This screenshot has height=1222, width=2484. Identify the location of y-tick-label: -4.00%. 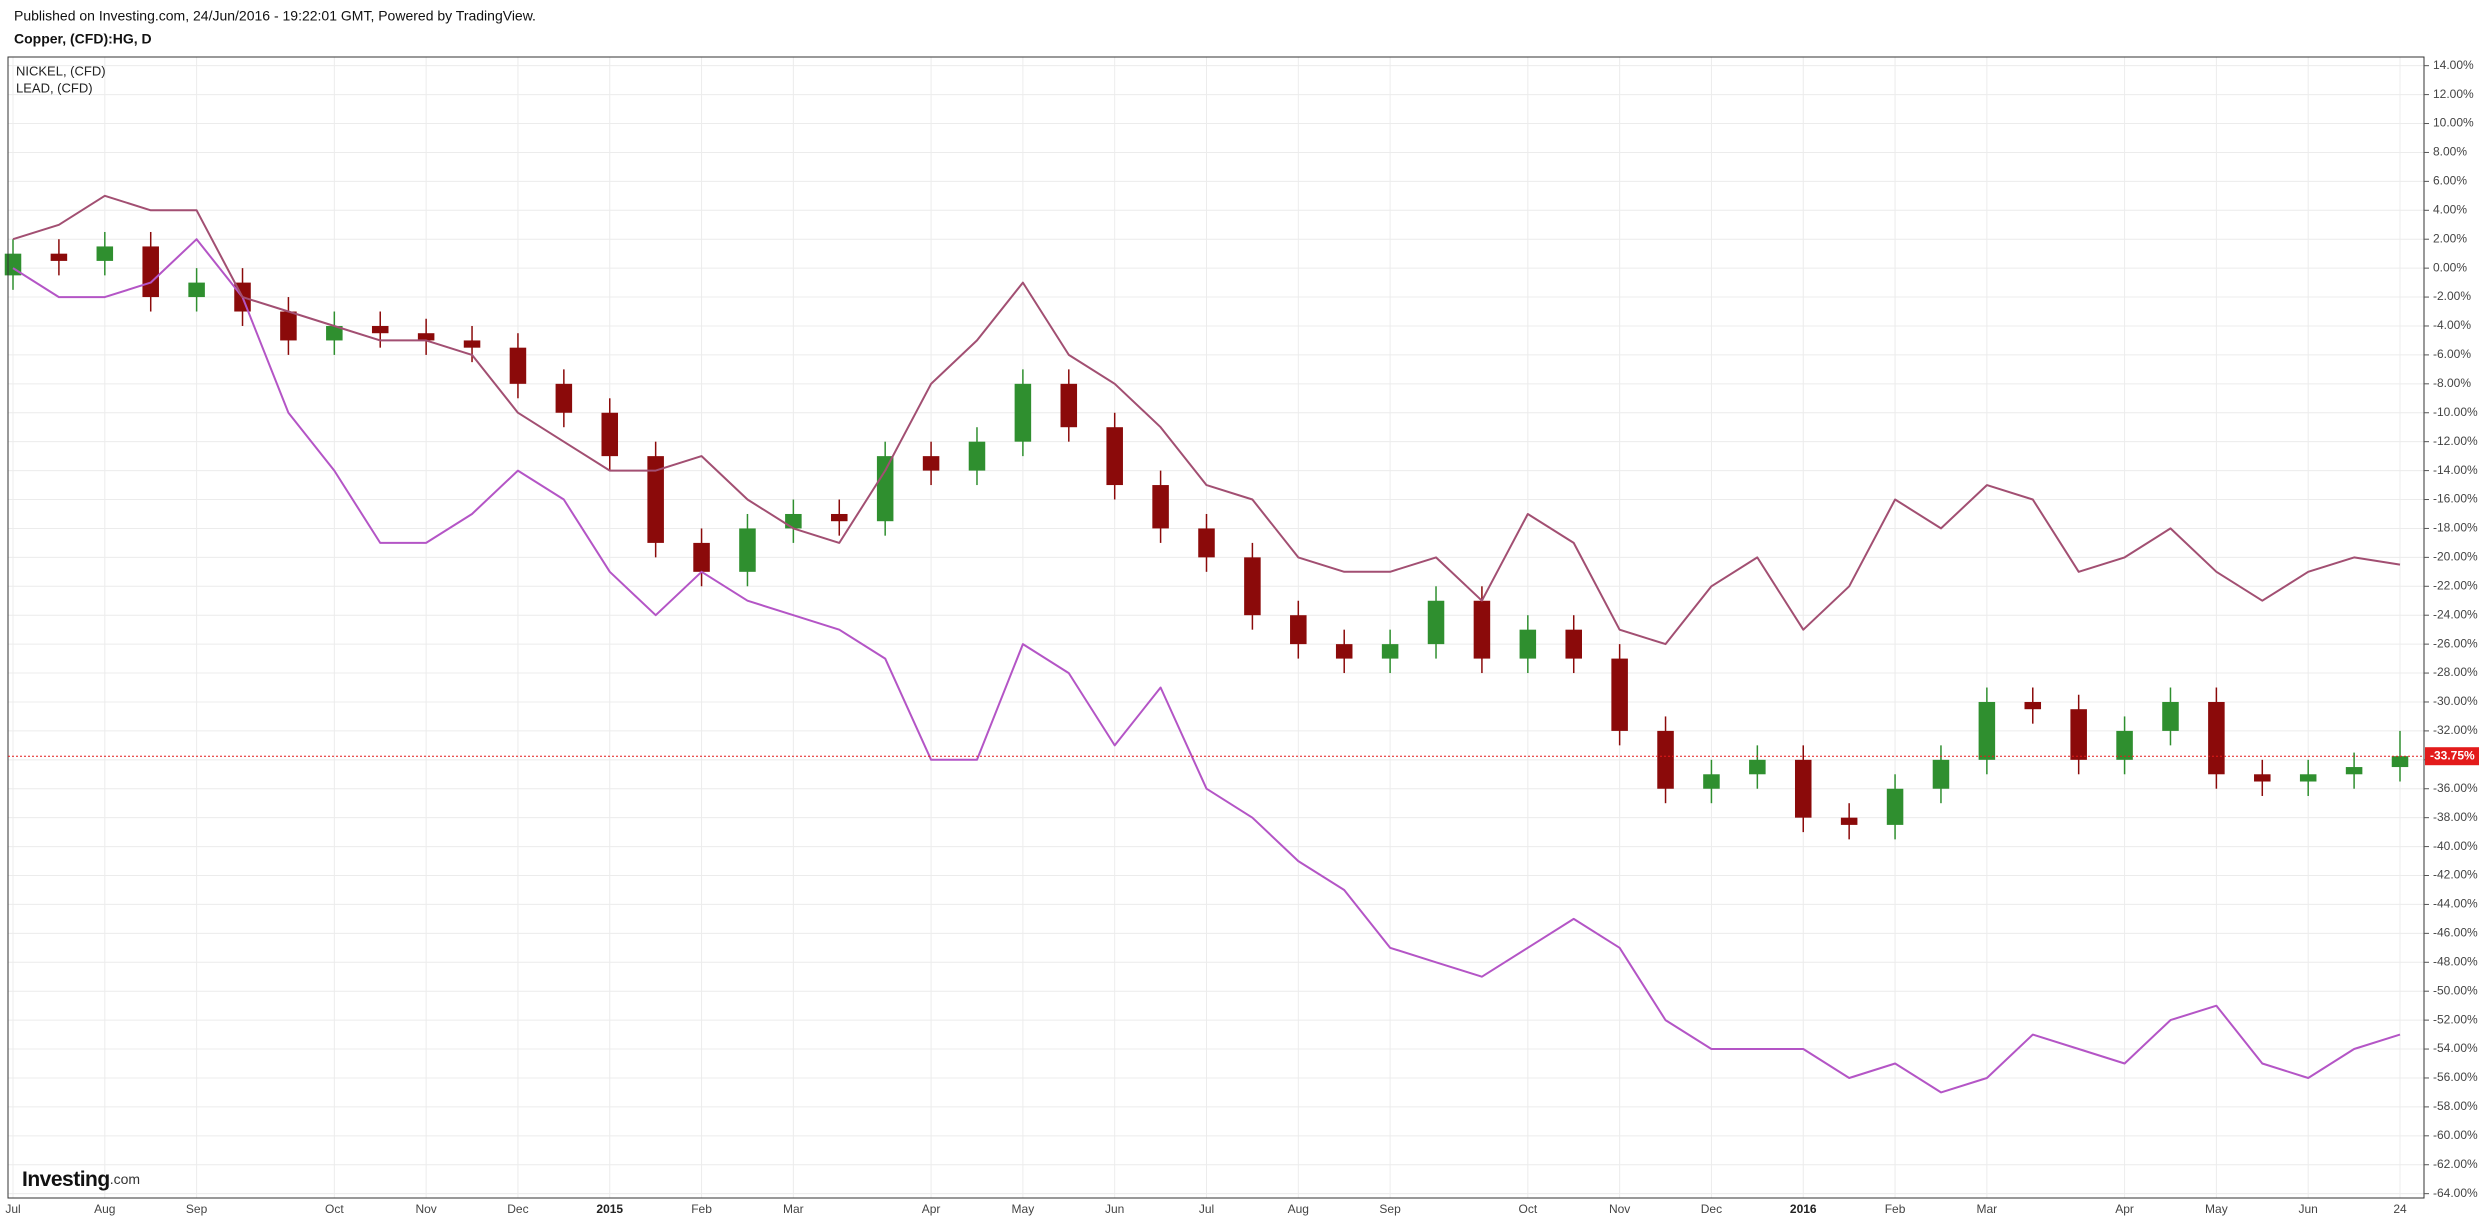
(2452, 325).